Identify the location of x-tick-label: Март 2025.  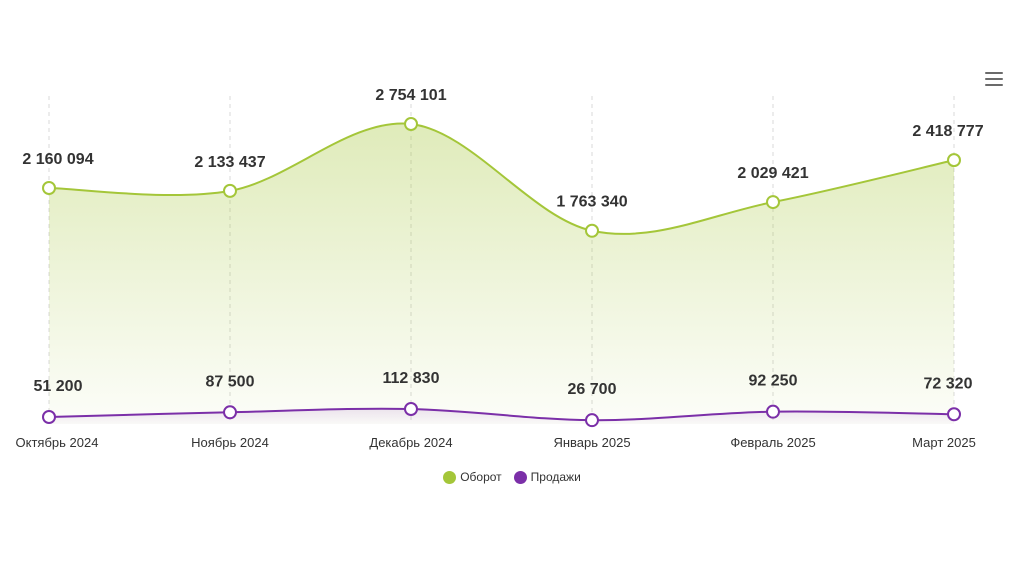
(944, 442).